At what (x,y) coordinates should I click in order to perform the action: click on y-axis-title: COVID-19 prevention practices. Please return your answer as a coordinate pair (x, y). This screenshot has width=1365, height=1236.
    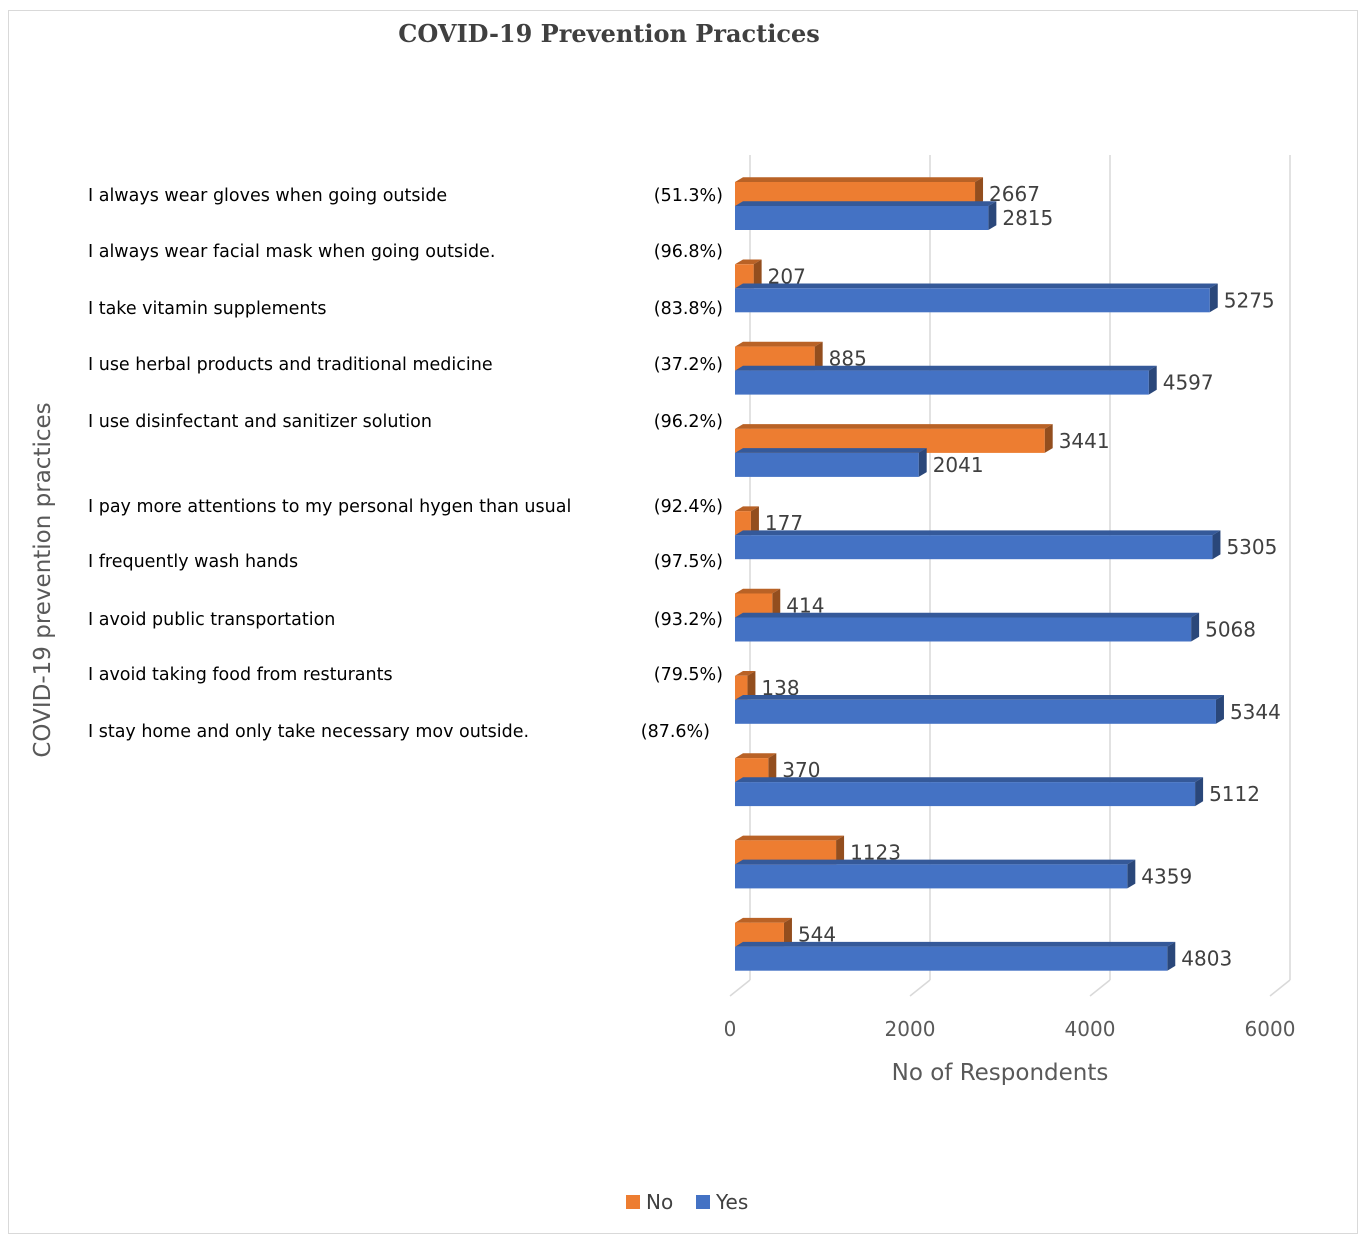
    Looking at the image, I should click on (43, 579).